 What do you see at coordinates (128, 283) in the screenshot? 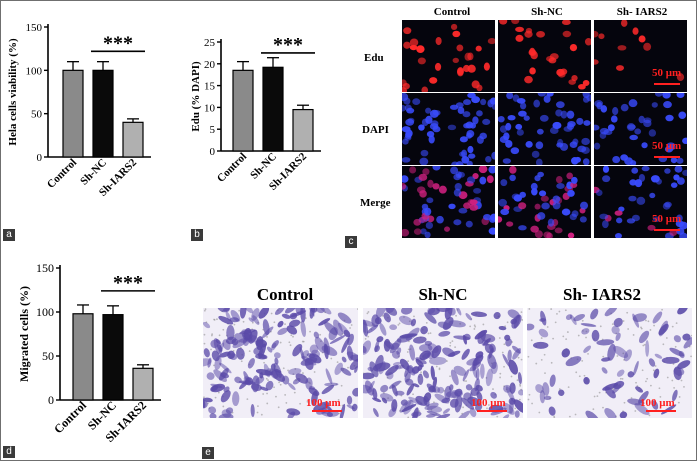
I see `significance-label-d: ***` at bounding box center [128, 283].